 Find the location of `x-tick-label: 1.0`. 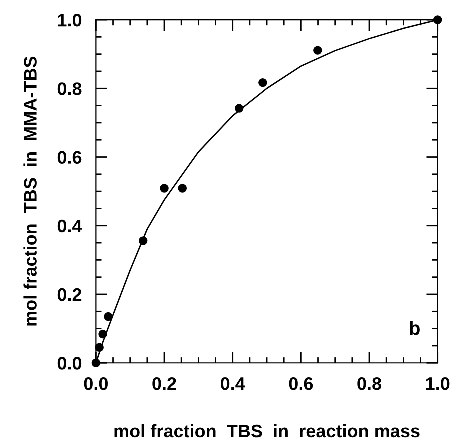

x-tick-label: 1.0 is located at coordinates (438, 383).